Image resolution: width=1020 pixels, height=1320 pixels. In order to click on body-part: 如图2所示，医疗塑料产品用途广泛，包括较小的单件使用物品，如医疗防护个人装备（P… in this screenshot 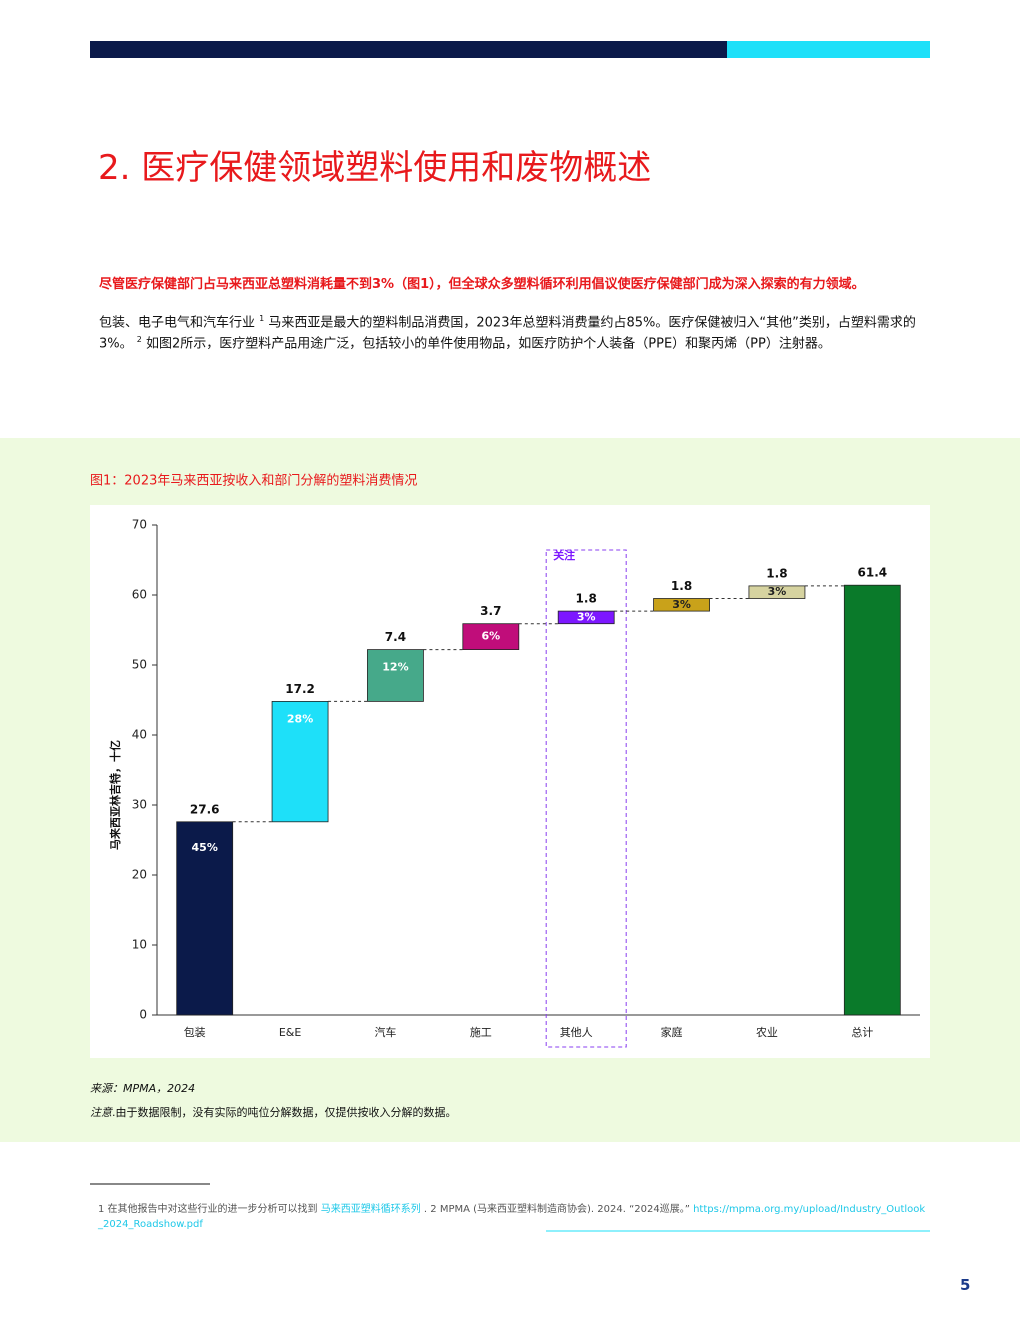, I will do `click(488, 344)`.